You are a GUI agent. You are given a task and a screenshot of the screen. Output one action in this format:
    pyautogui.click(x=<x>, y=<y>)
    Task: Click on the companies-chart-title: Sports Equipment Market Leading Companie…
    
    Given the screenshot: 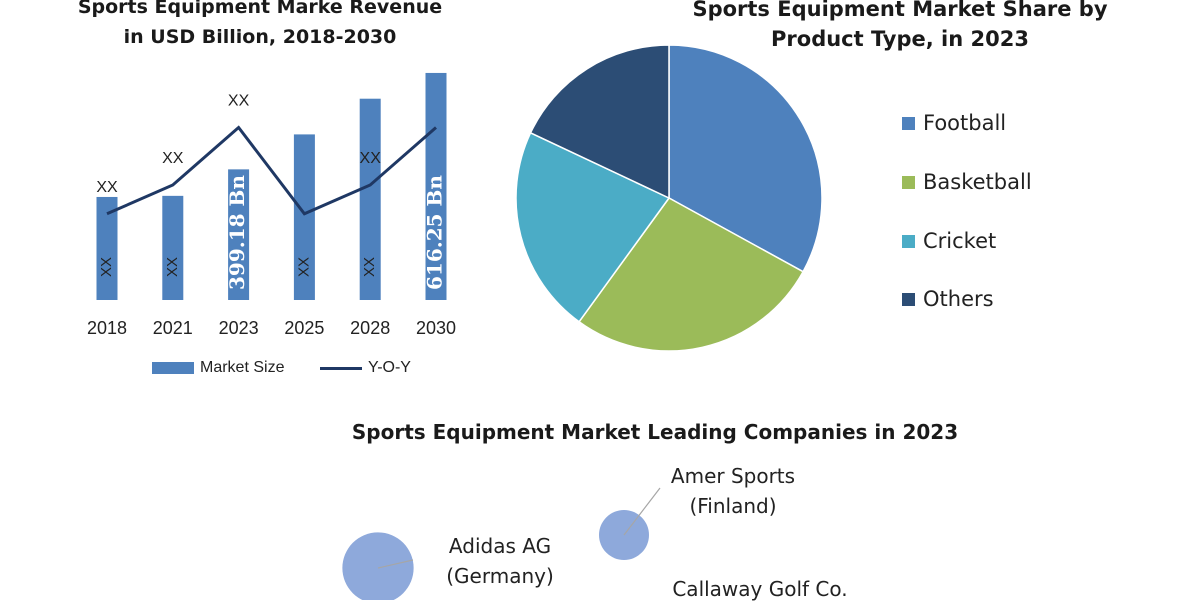 What is the action you would take?
    pyautogui.click(x=655, y=432)
    